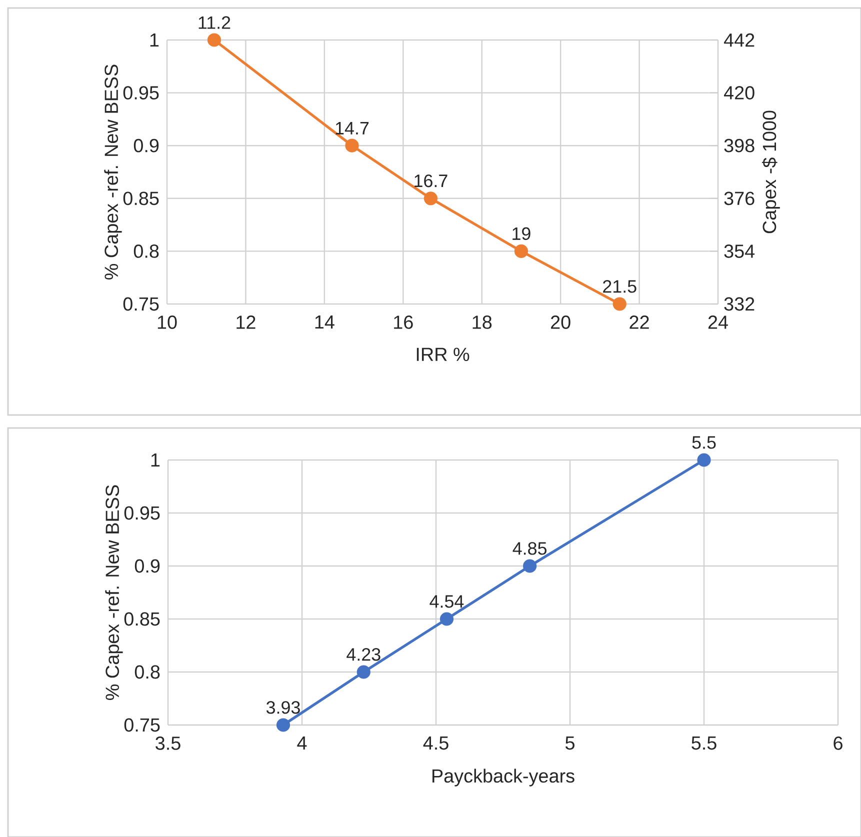 The height and width of the screenshot is (837, 861). Describe the element at coordinates (435, 743) in the screenshot. I see `x-tick-label: 4.5` at that location.